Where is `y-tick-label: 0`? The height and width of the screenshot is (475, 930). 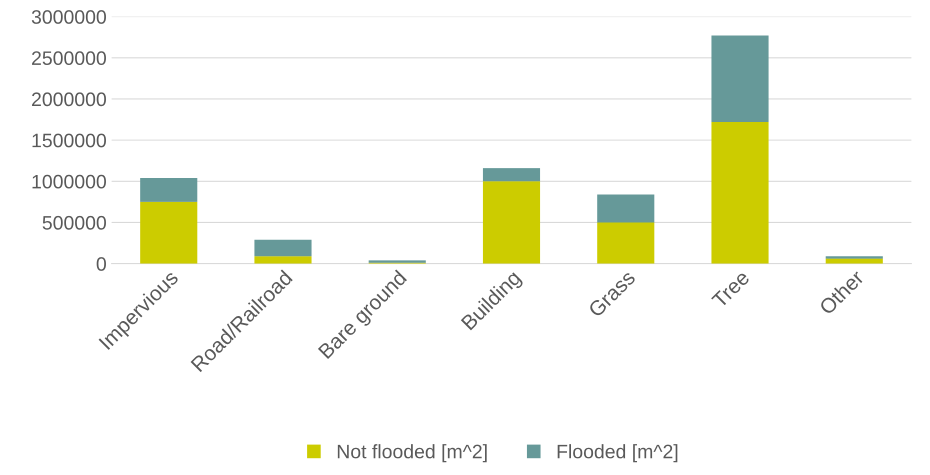
y-tick-label: 0 is located at coordinates (101, 264).